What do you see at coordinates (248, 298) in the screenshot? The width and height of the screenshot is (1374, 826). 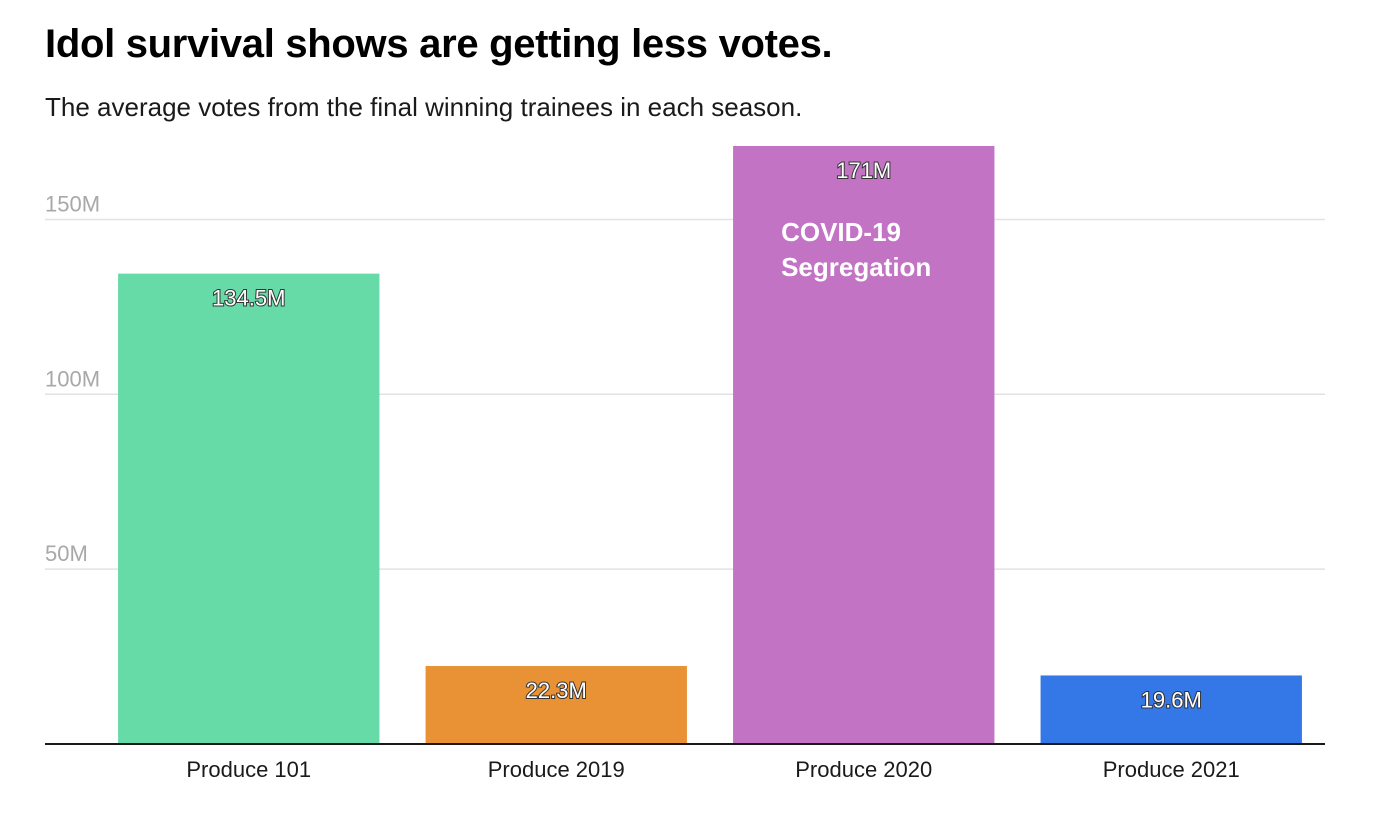 I see `data-label: 134.5M` at bounding box center [248, 298].